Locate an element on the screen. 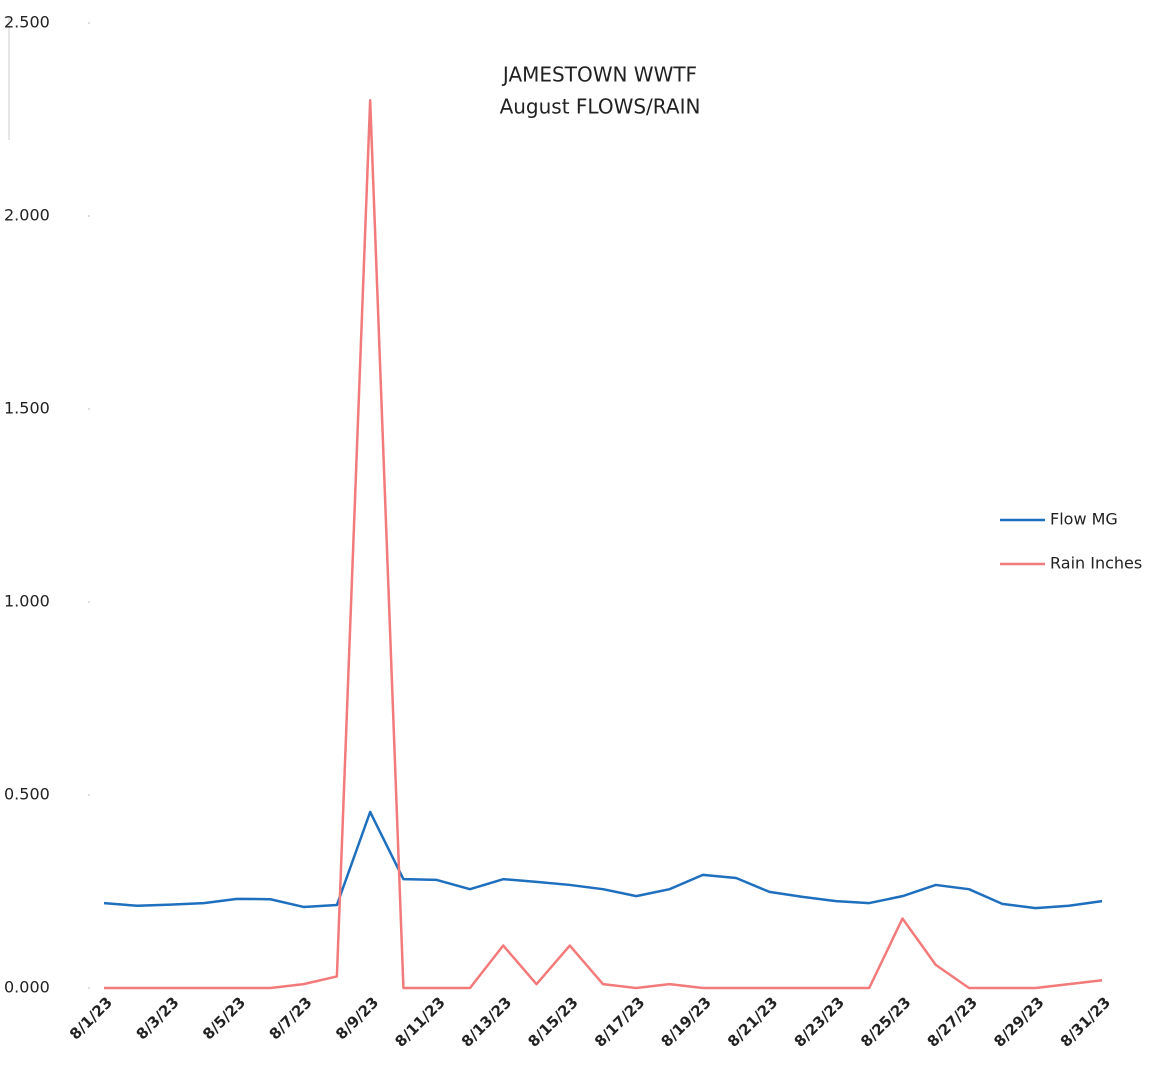 The height and width of the screenshot is (1090, 1173). x-tick-label: 8/7/23 is located at coordinates (291, 1018).